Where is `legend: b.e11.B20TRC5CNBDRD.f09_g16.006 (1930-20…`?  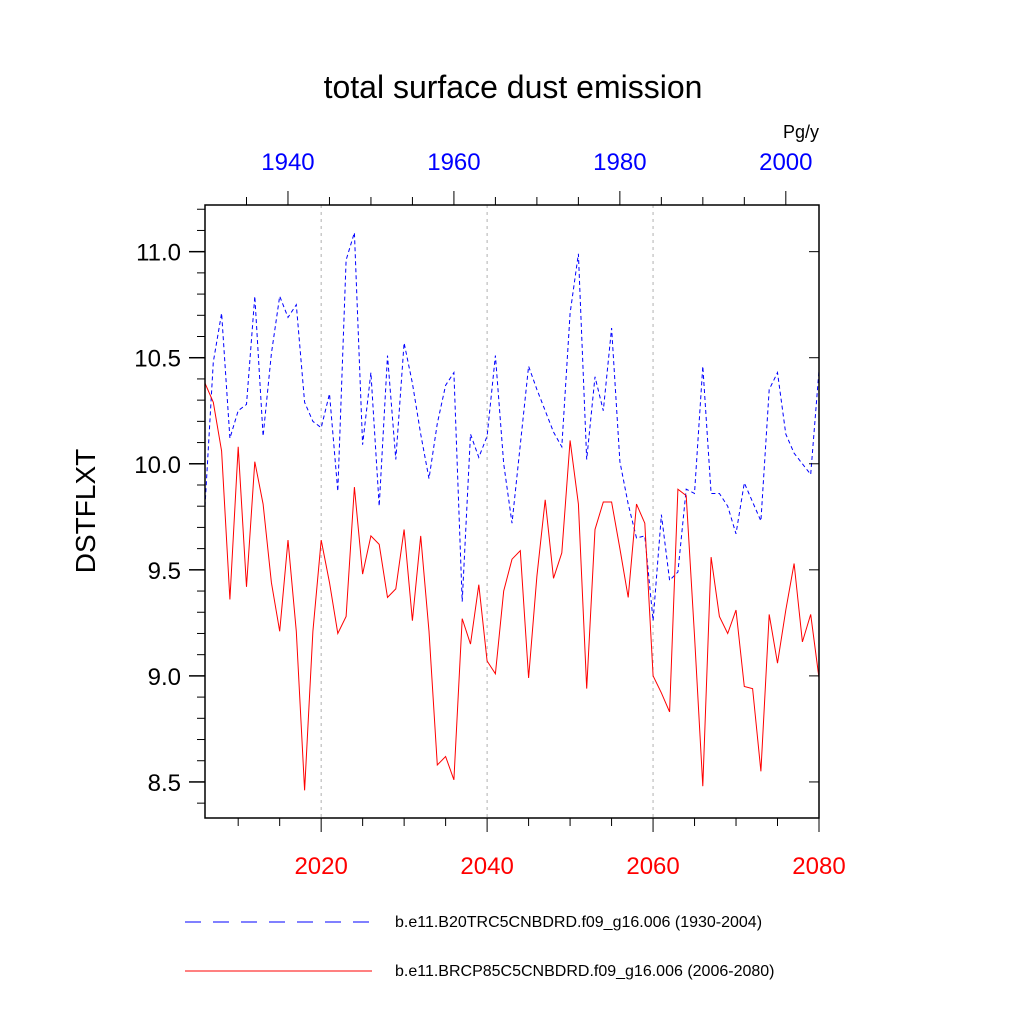
legend: b.e11.B20TRC5CNBDRD.f09_g16.006 (1930-20… is located at coordinates (479, 947).